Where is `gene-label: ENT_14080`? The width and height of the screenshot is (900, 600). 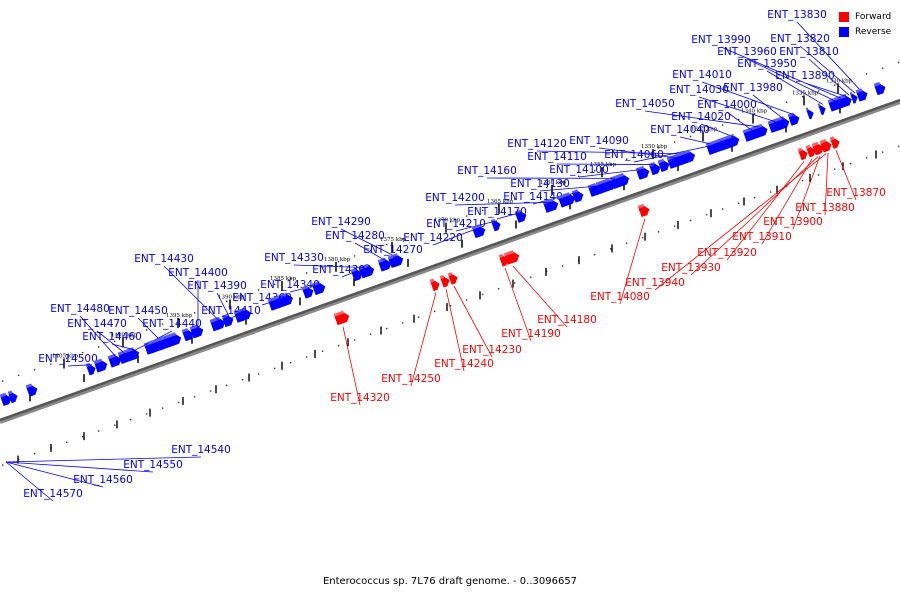 gene-label: ENT_14080 is located at coordinates (620, 297).